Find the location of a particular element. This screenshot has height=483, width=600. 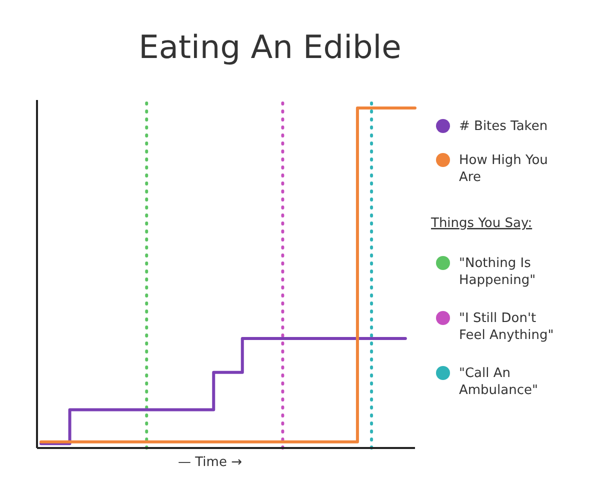

x-axis-title: — Time → is located at coordinates (210, 462).